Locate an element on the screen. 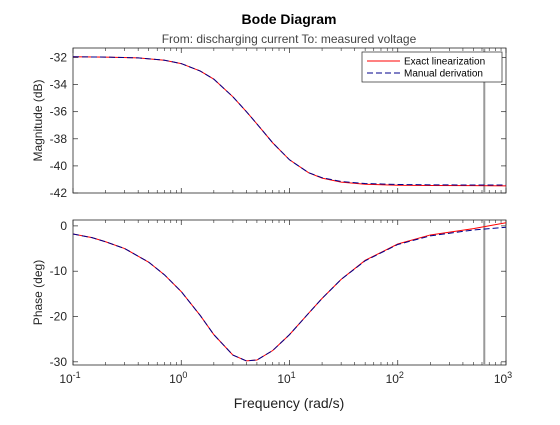 Image resolution: width=560 pixels, height=425 pixels. x-axis-label: Frequency (rad/s) is located at coordinates (289, 403).